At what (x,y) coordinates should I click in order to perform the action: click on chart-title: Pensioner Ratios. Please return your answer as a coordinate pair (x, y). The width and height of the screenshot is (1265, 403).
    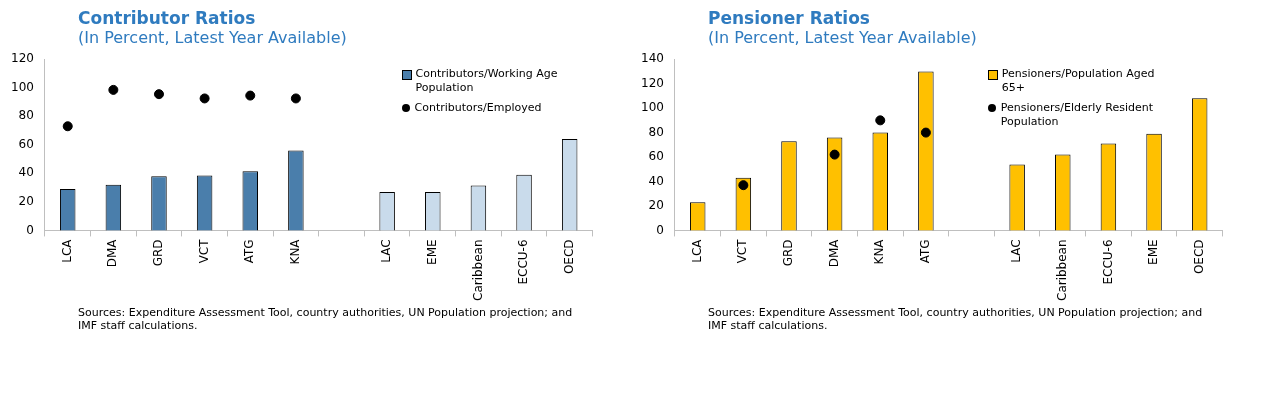
    Looking at the image, I should click on (789, 18).